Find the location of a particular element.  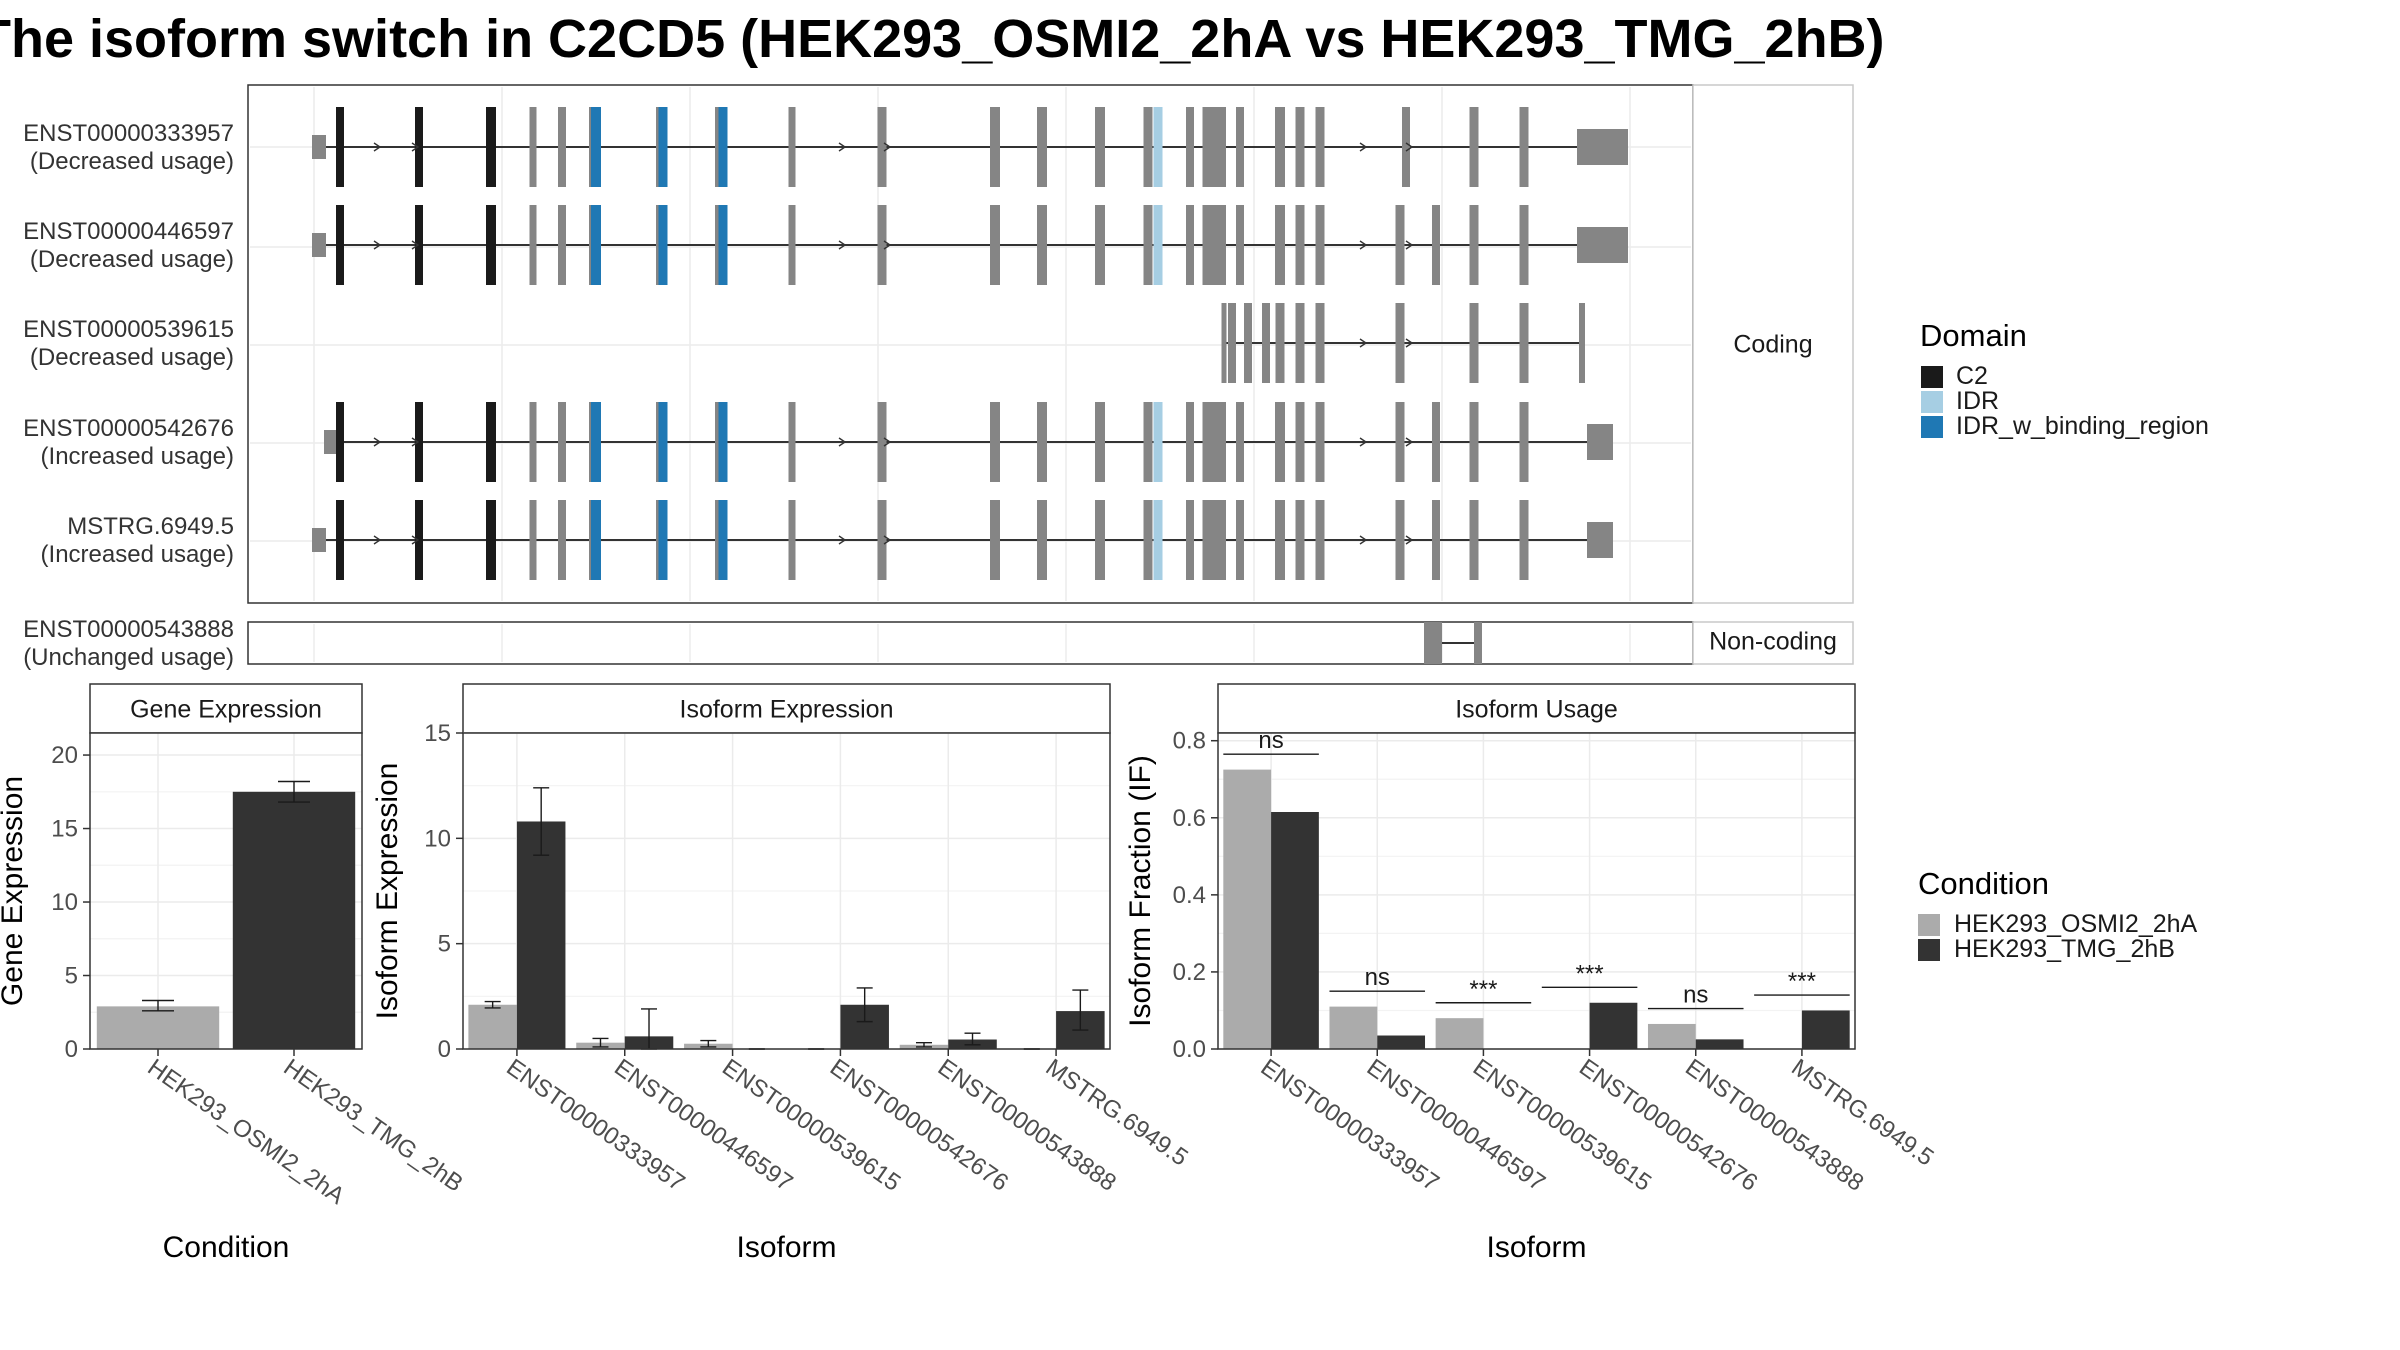

x-tick-label-enst00000542676: ENST00000542676 is located at coordinates (1668, 1125).